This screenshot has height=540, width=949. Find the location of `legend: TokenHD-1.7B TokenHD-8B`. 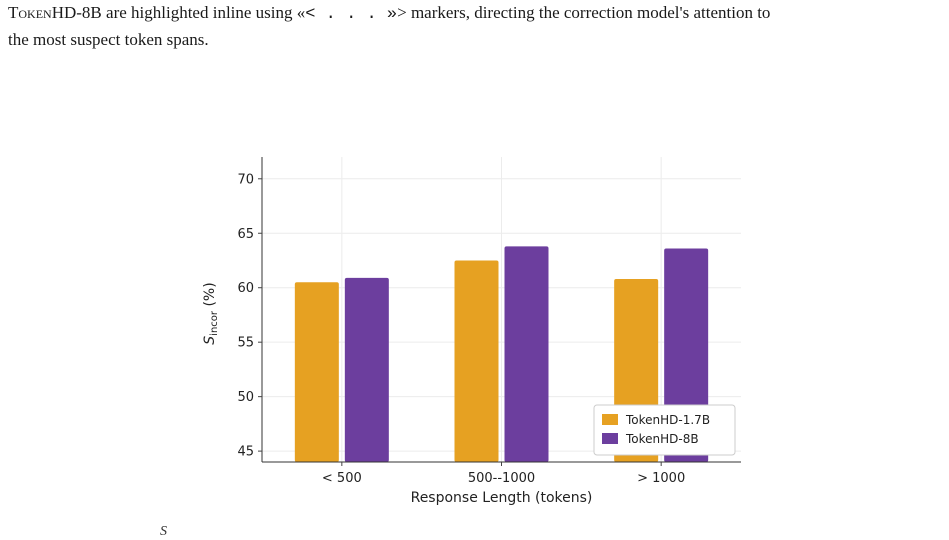

legend: TokenHD-1.7B TokenHD-8B is located at coordinates (664, 430).